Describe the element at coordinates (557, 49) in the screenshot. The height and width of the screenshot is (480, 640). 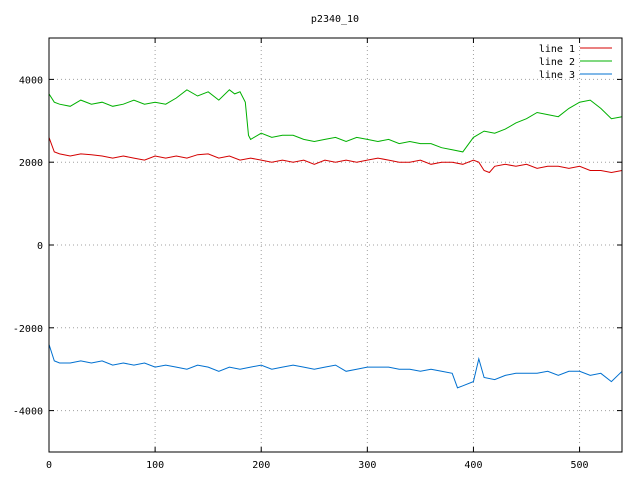
I see `legend-label-1: line 1` at that location.